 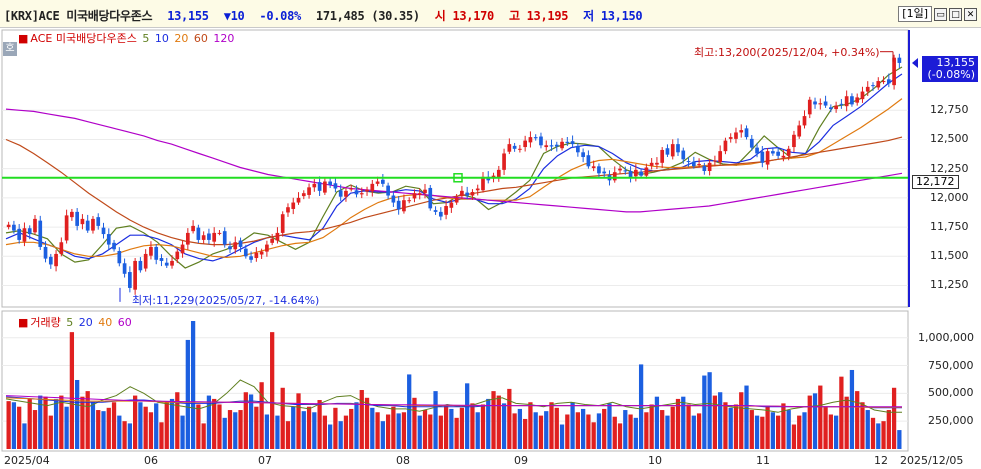 I want to click on maximize-icon: □, so click(x=955, y=14).